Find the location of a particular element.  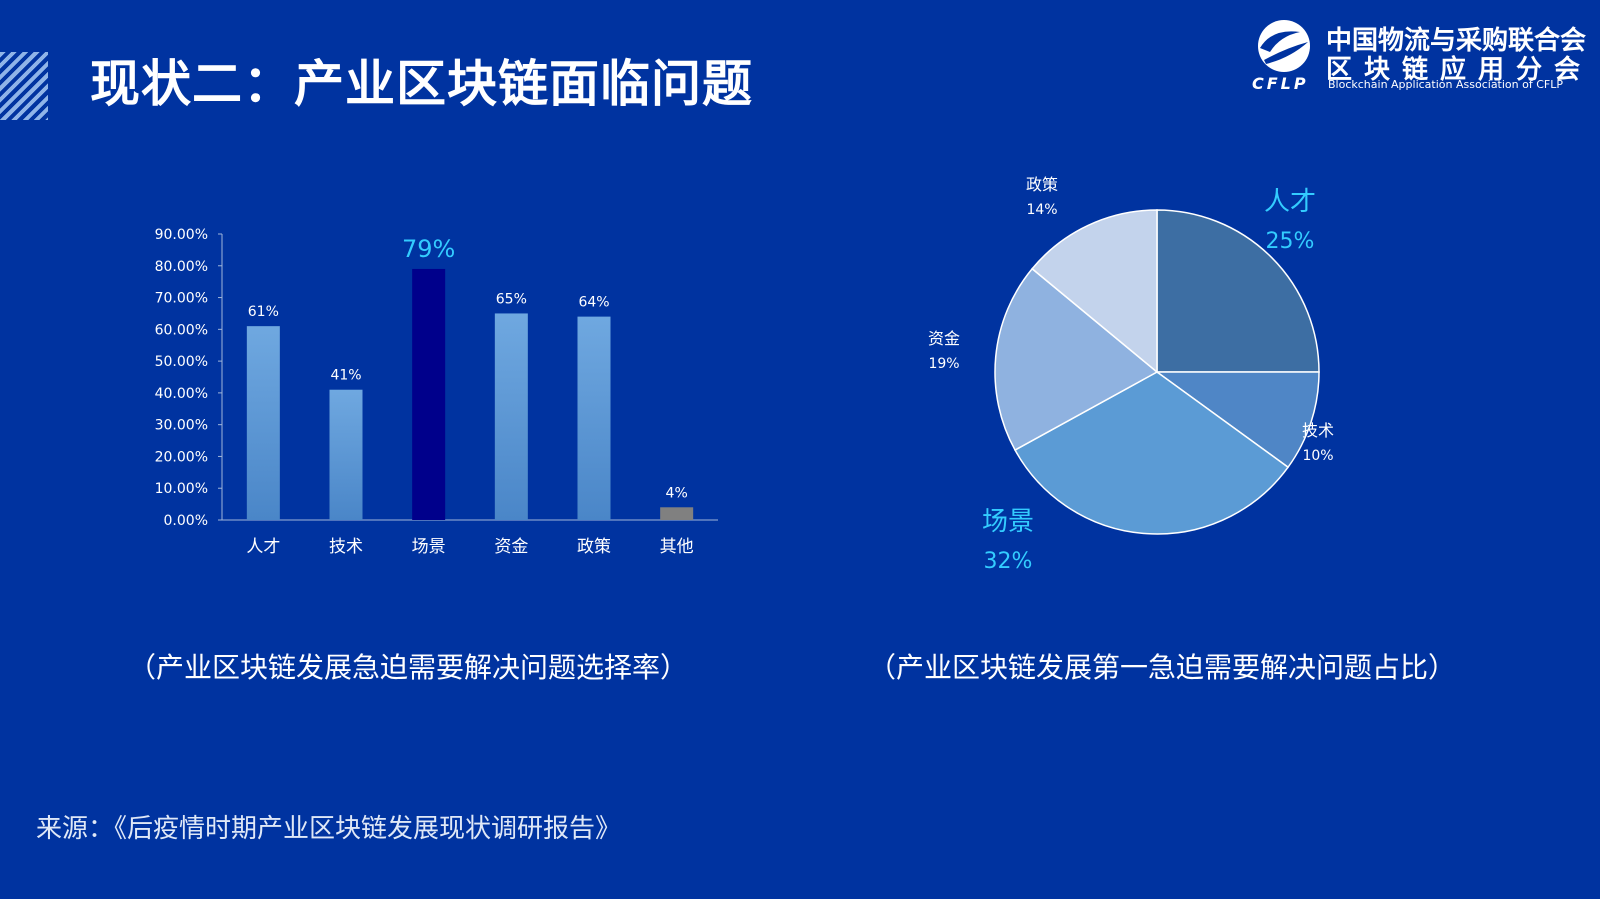

pie-slice-value: 10% is located at coordinates (1317, 456).